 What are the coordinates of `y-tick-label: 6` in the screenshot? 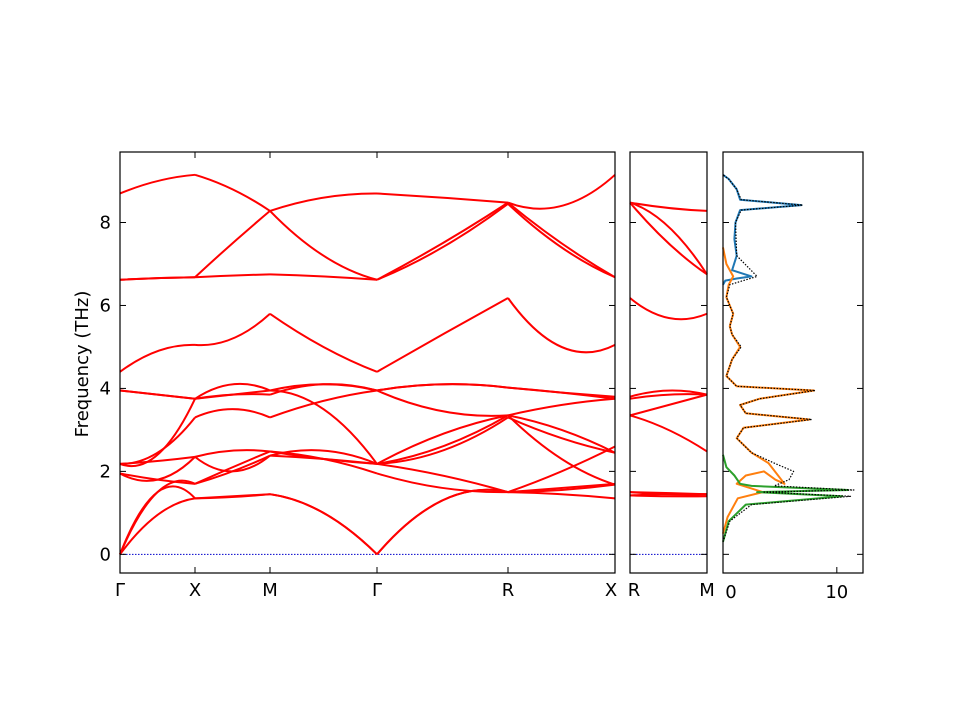 It's located at (105, 305).